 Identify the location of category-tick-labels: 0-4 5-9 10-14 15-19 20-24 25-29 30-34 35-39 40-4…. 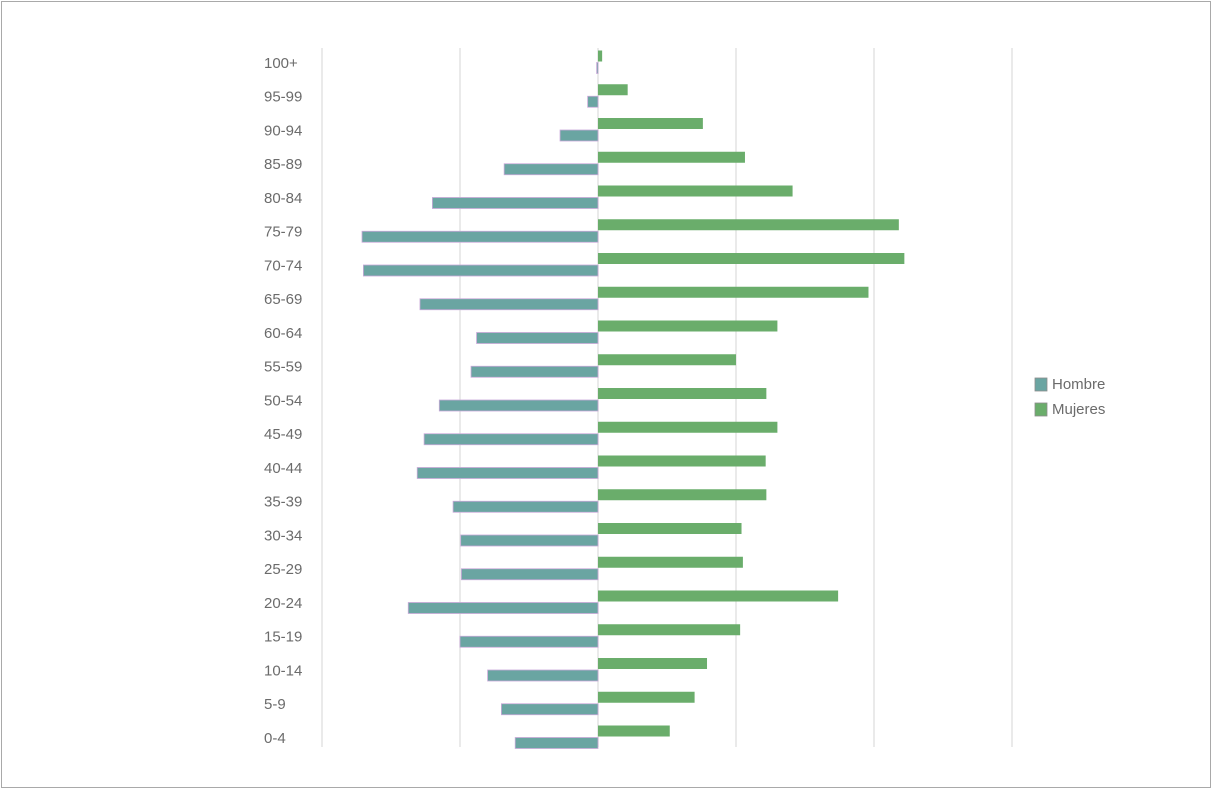
(283, 401).